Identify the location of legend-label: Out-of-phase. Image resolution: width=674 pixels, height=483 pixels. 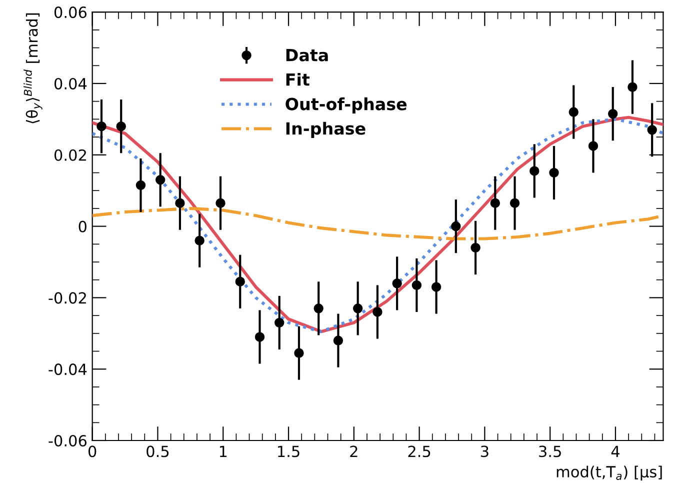
(346, 105).